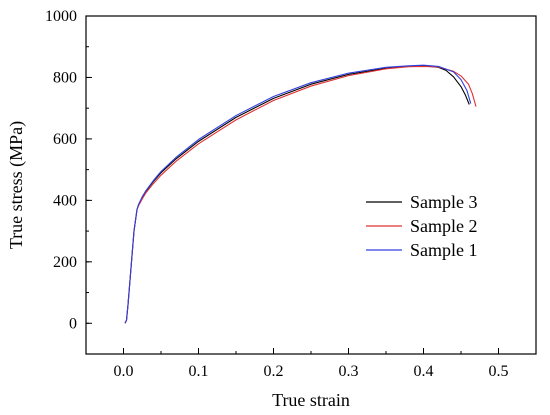 This screenshot has height=415, width=550. What do you see at coordinates (73, 323) in the screenshot?
I see `y-tick-label: 0` at bounding box center [73, 323].